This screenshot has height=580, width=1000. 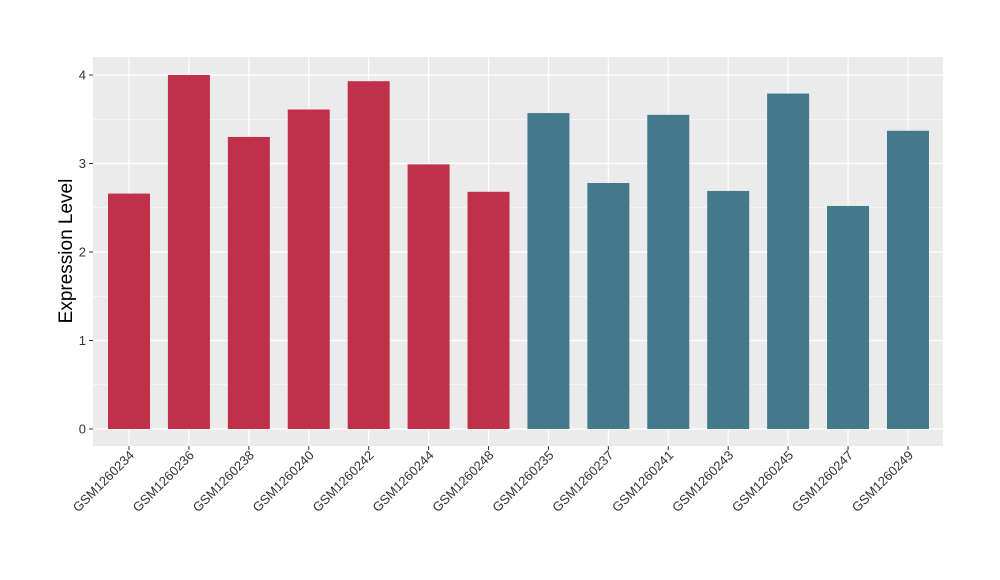 I want to click on x-tick-label: GSM1260245, so click(x=762, y=481).